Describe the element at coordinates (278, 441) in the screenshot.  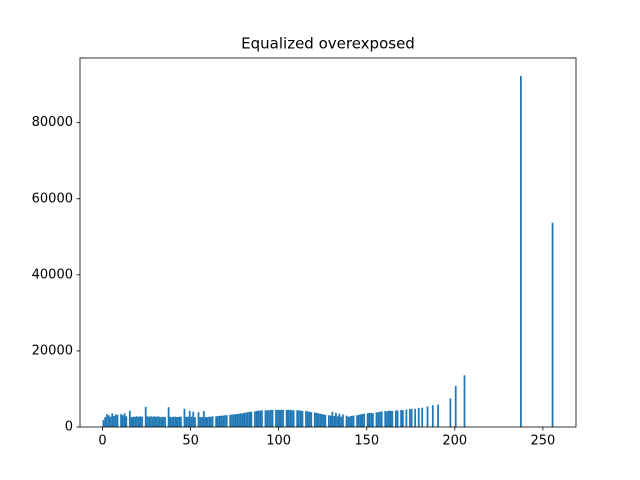
I see `x-tick-label: 100` at that location.